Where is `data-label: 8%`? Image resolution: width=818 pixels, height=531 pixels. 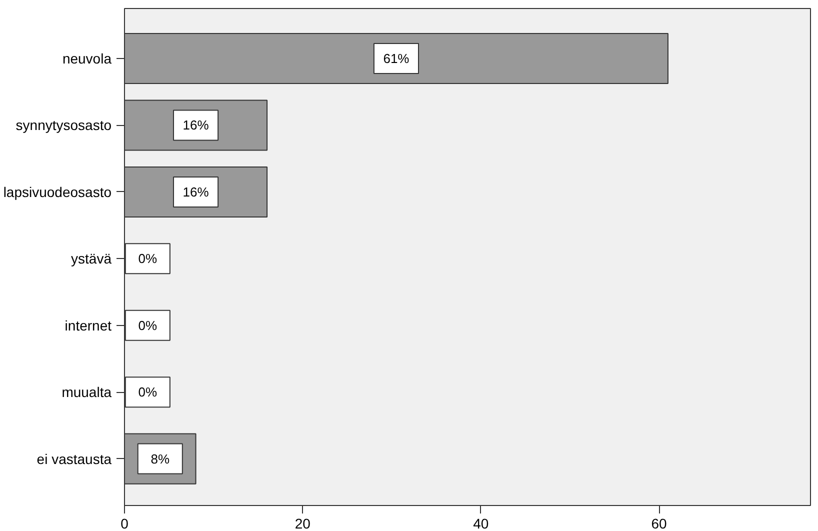
data-label: 8% is located at coordinates (160, 458).